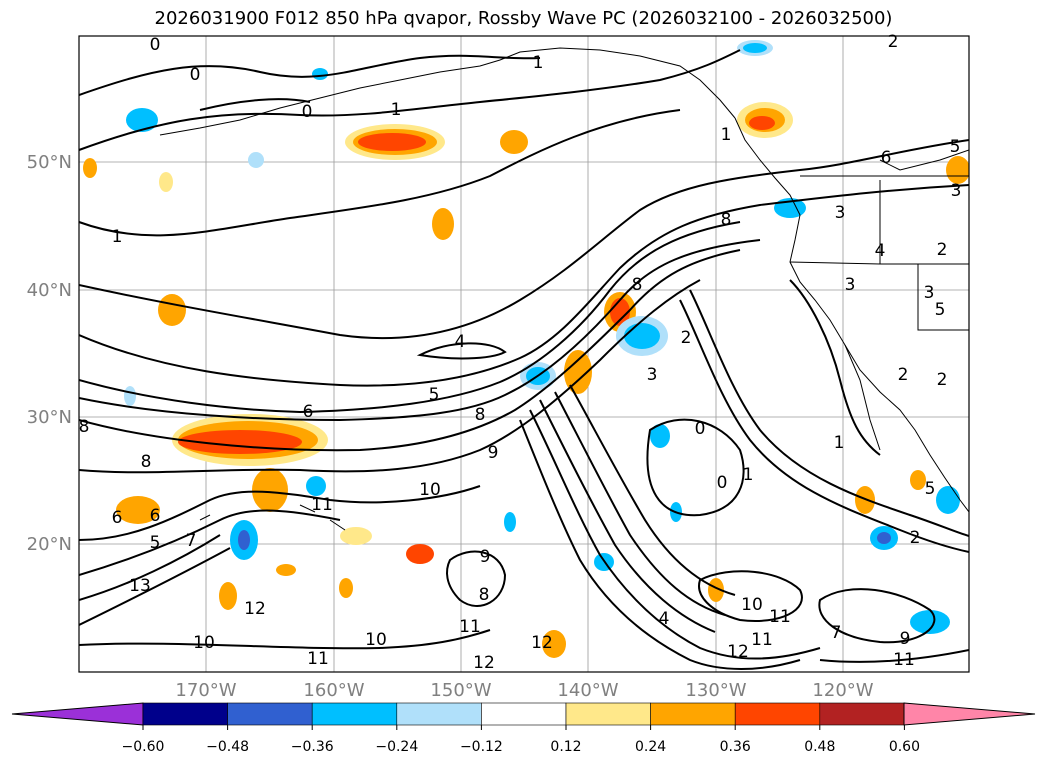 This screenshot has width=1047, height=765. What do you see at coordinates (140, 586) in the screenshot?
I see `contour-label: 13` at bounding box center [140, 586].